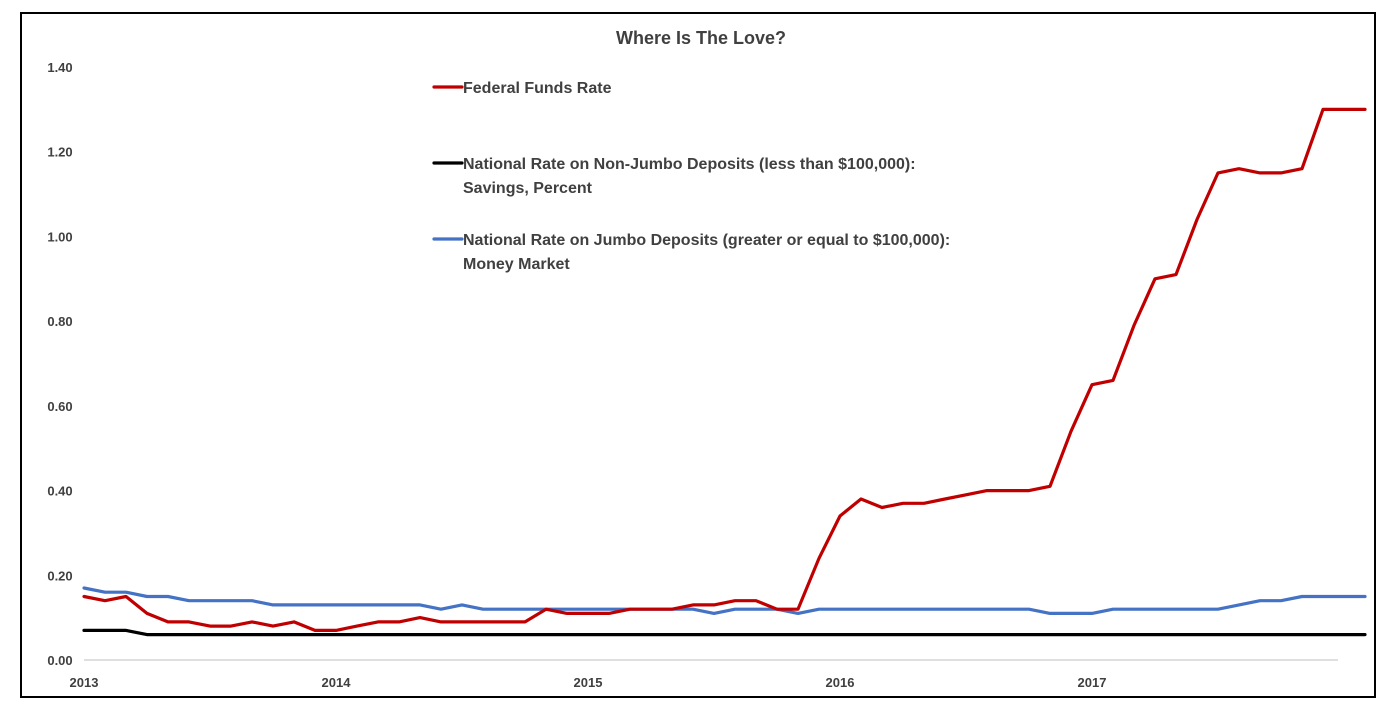 The height and width of the screenshot is (717, 1398). Describe the element at coordinates (59, 67) in the screenshot. I see `y-tick-label: 1.40` at that location.